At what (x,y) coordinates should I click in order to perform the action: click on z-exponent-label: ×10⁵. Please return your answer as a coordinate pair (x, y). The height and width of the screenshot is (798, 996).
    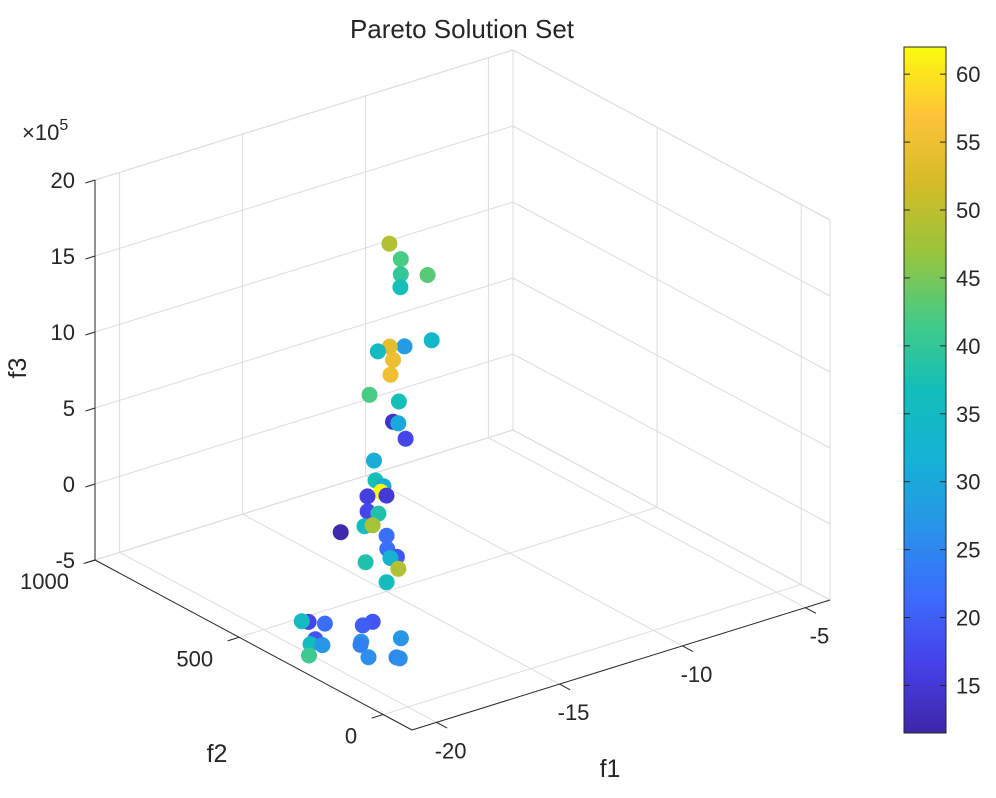
    Looking at the image, I should click on (45, 131).